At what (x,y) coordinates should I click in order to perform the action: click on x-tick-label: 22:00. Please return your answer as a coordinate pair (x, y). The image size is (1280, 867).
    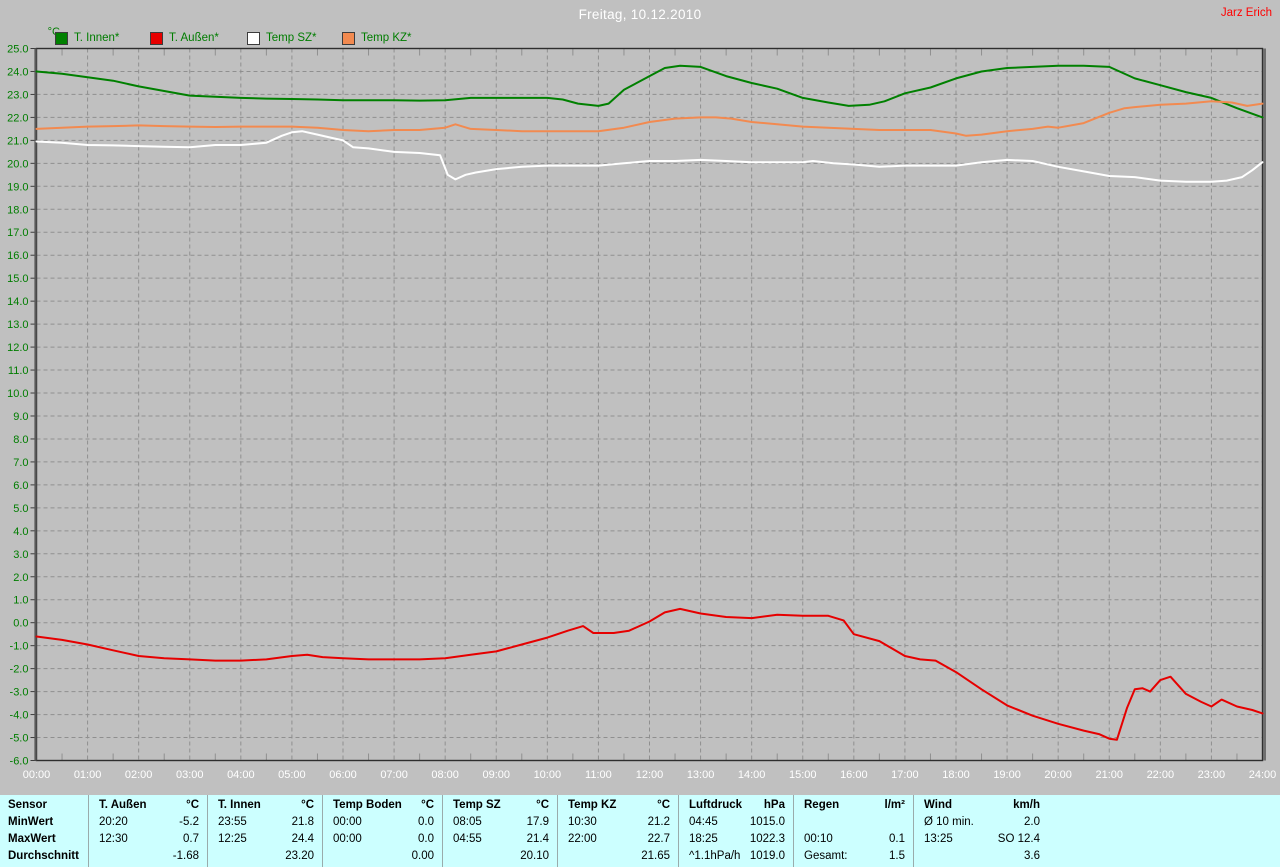
    Looking at the image, I should click on (1161, 775).